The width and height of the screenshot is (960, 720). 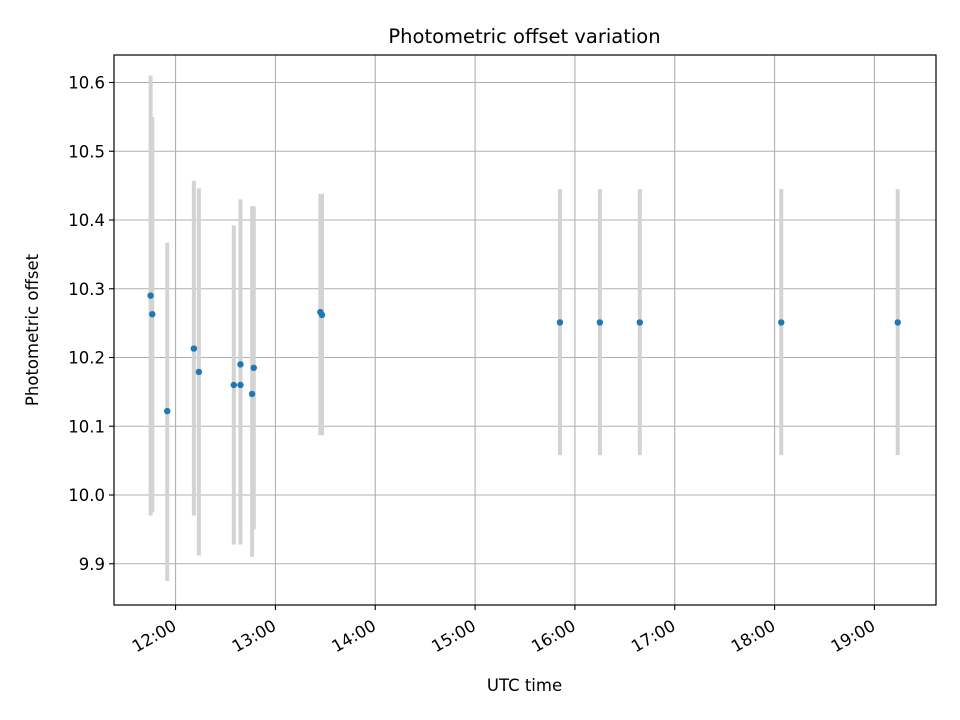 I want to click on x-tick-label: 15:00, so click(x=453, y=636).